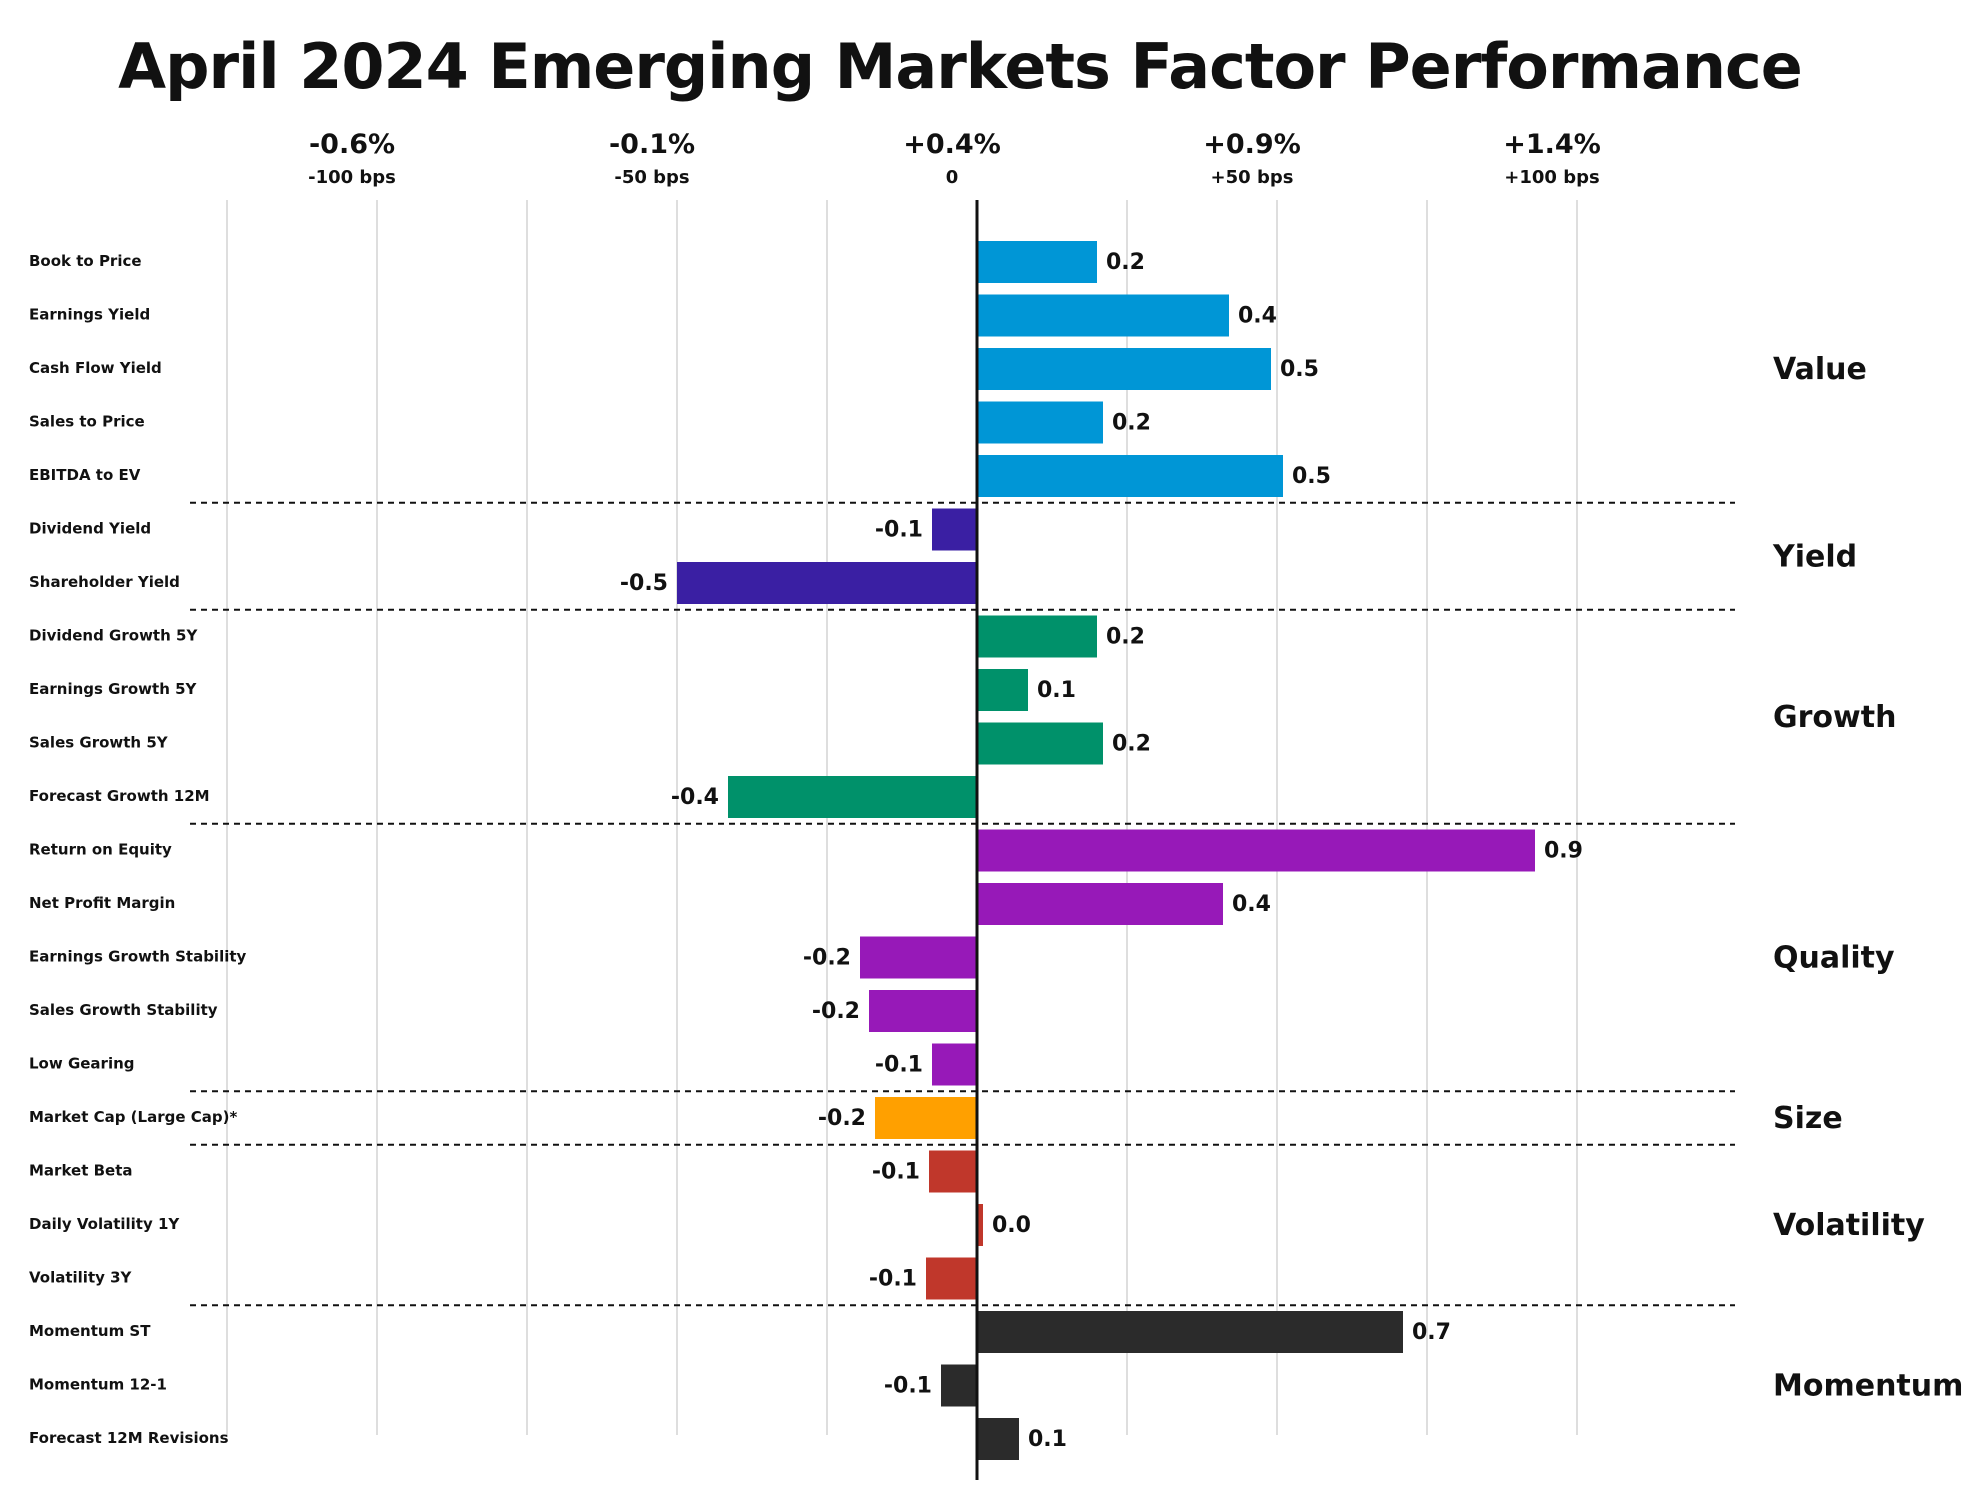 The width and height of the screenshot is (1981, 1511). I want to click on category-label: EBITDA to EV, so click(85, 475).